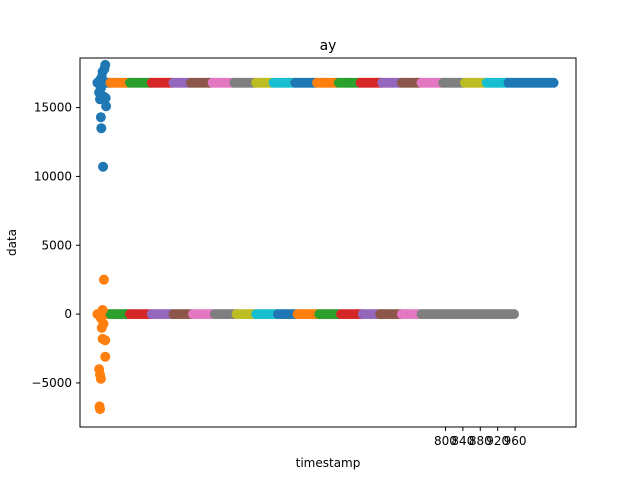 Image resolution: width=640 pixels, height=480 pixels. What do you see at coordinates (51, 383) in the screenshot?
I see `y-tick-label: −5000` at bounding box center [51, 383].